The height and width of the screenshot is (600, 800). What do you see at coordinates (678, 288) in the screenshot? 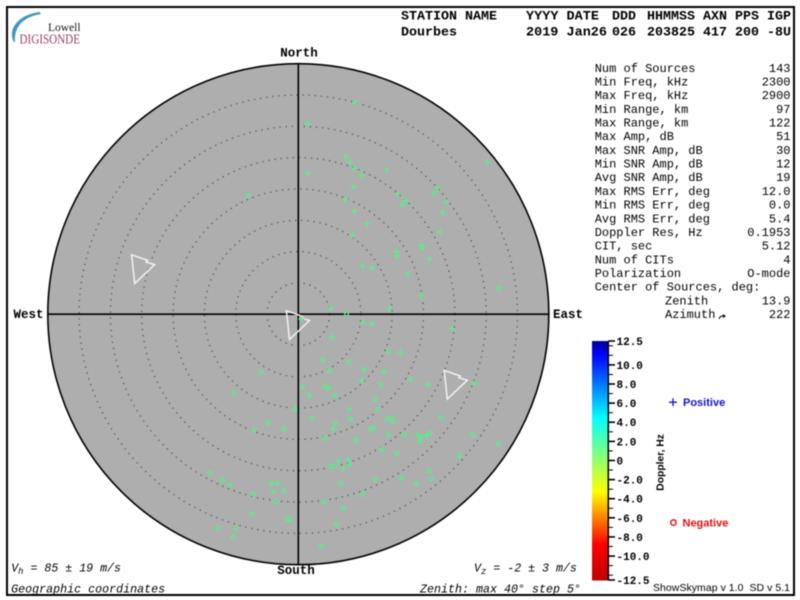
I see `svg-text: Center of Sources, deg:` at bounding box center [678, 288].